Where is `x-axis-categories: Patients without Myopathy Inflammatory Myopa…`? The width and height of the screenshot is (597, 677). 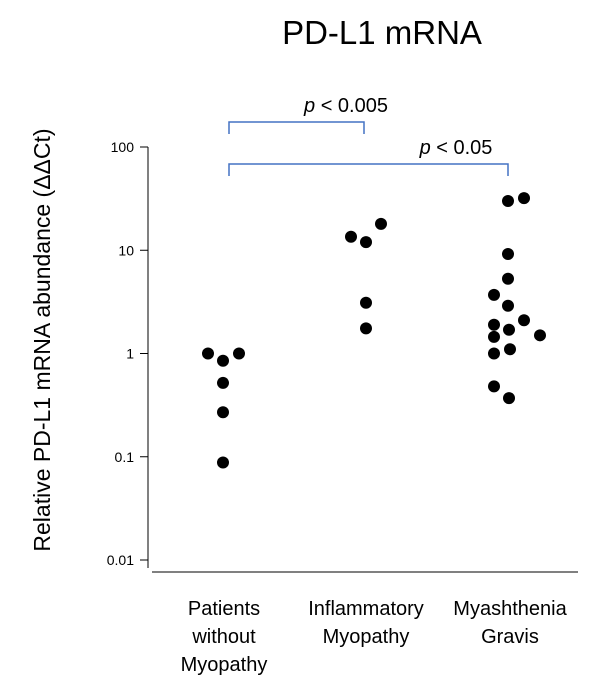
x-axis-categories: Patients without Myopathy Inflammatory Myopa… is located at coordinates (374, 637).